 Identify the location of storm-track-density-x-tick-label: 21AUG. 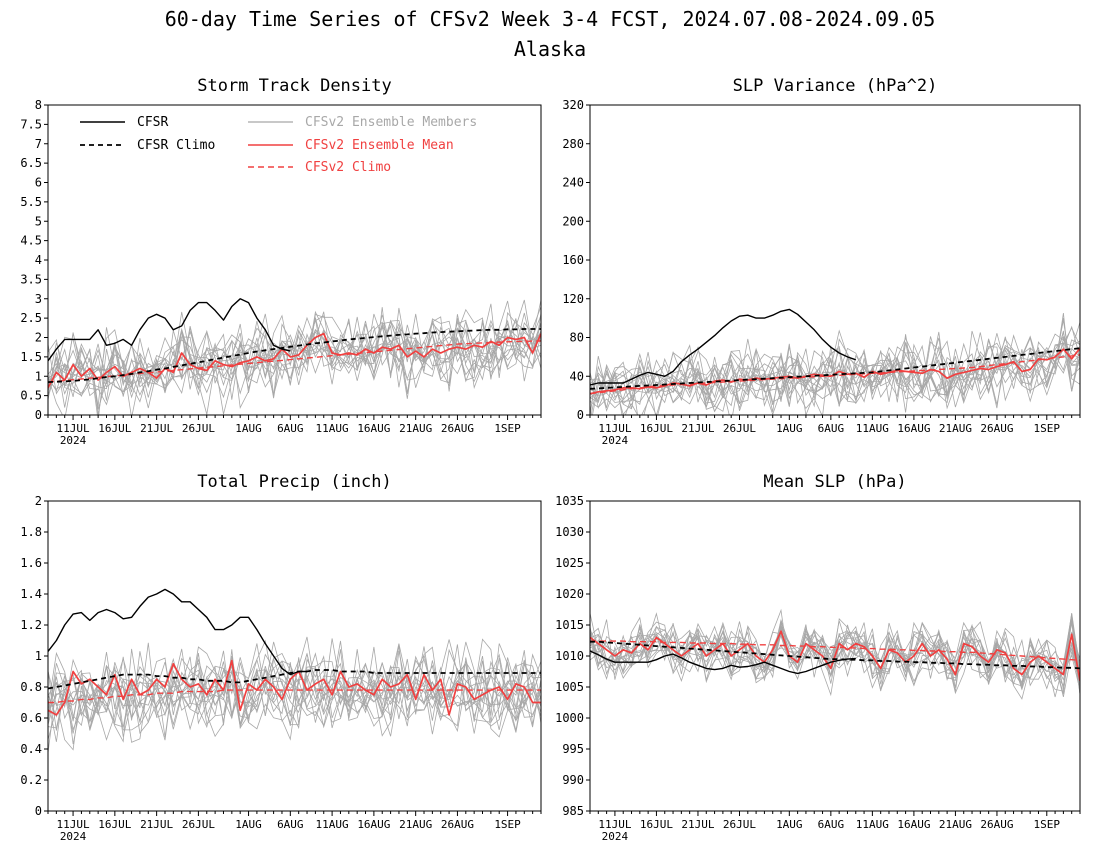
(415, 428).